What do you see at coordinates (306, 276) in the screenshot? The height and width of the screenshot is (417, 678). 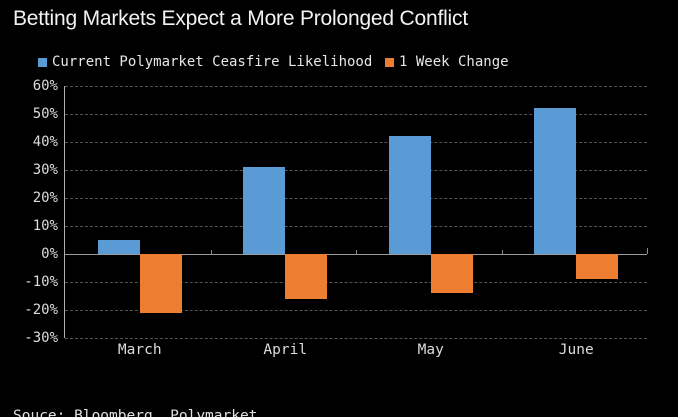 I see `bar-change-april` at bounding box center [306, 276].